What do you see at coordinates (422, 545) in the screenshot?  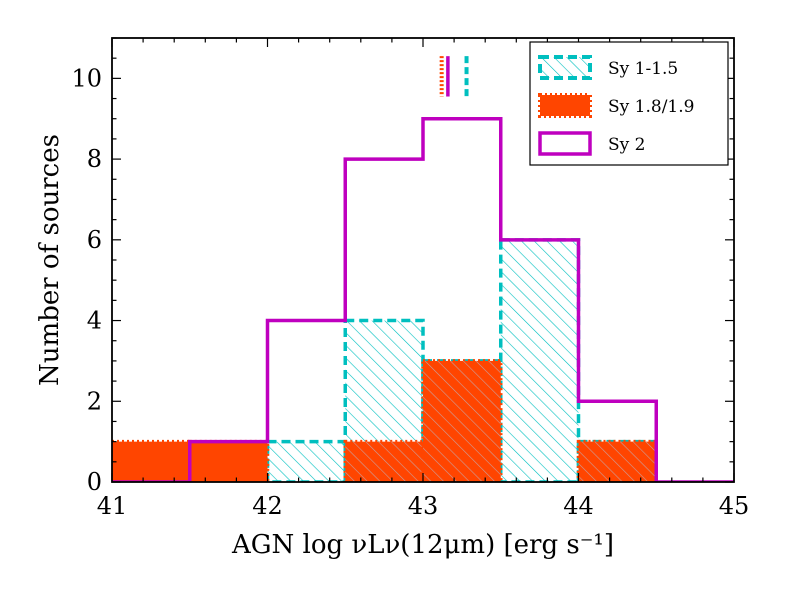 I see `x-axis-label: AGN log νLν(12μm) [erg s⁻¹]` at bounding box center [422, 545].